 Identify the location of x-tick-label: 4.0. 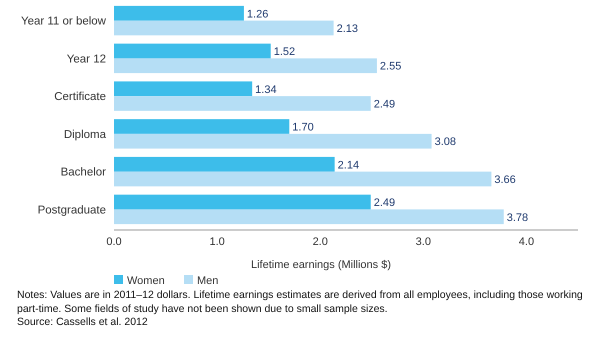
(526, 242).